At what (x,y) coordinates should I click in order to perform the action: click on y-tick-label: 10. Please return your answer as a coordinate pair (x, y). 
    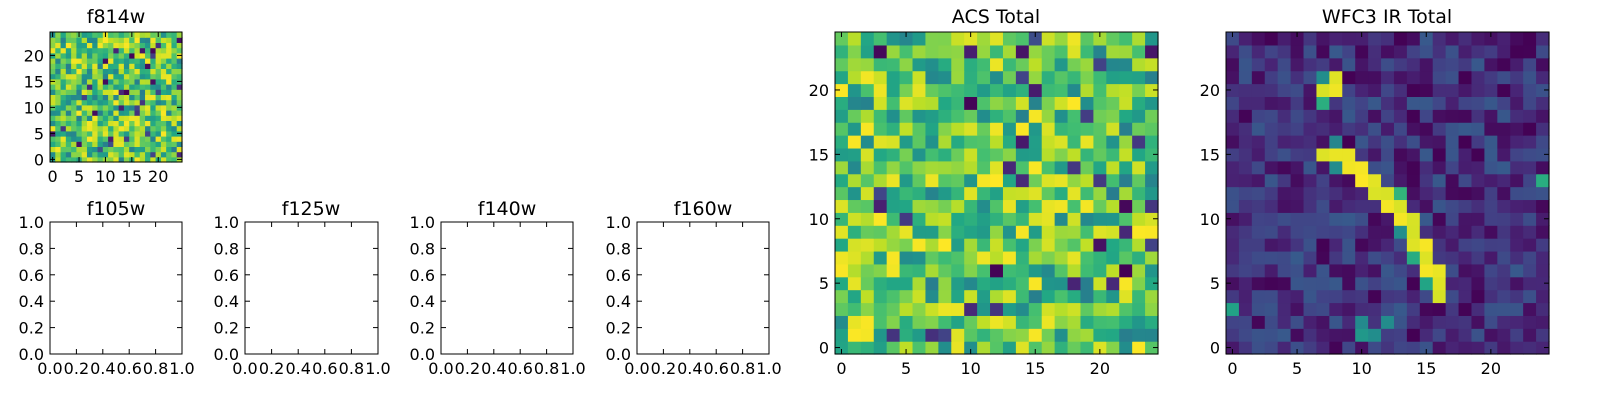
    Looking at the image, I should click on (819, 219).